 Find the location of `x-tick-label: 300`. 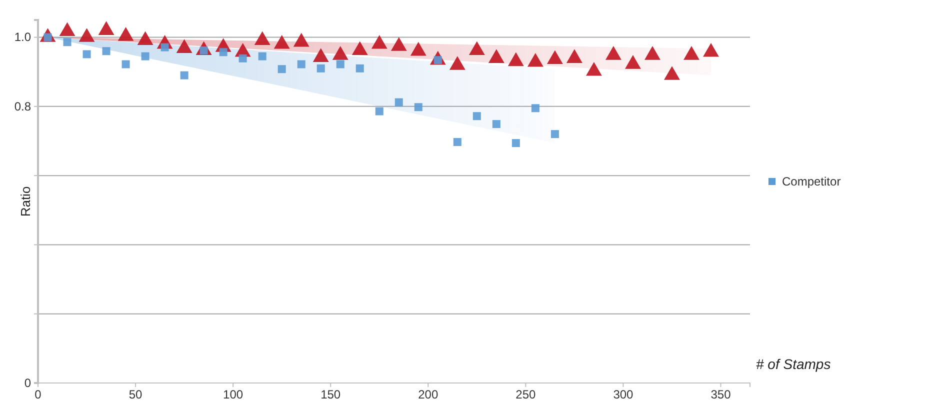

x-tick-label: 300 is located at coordinates (623, 395).